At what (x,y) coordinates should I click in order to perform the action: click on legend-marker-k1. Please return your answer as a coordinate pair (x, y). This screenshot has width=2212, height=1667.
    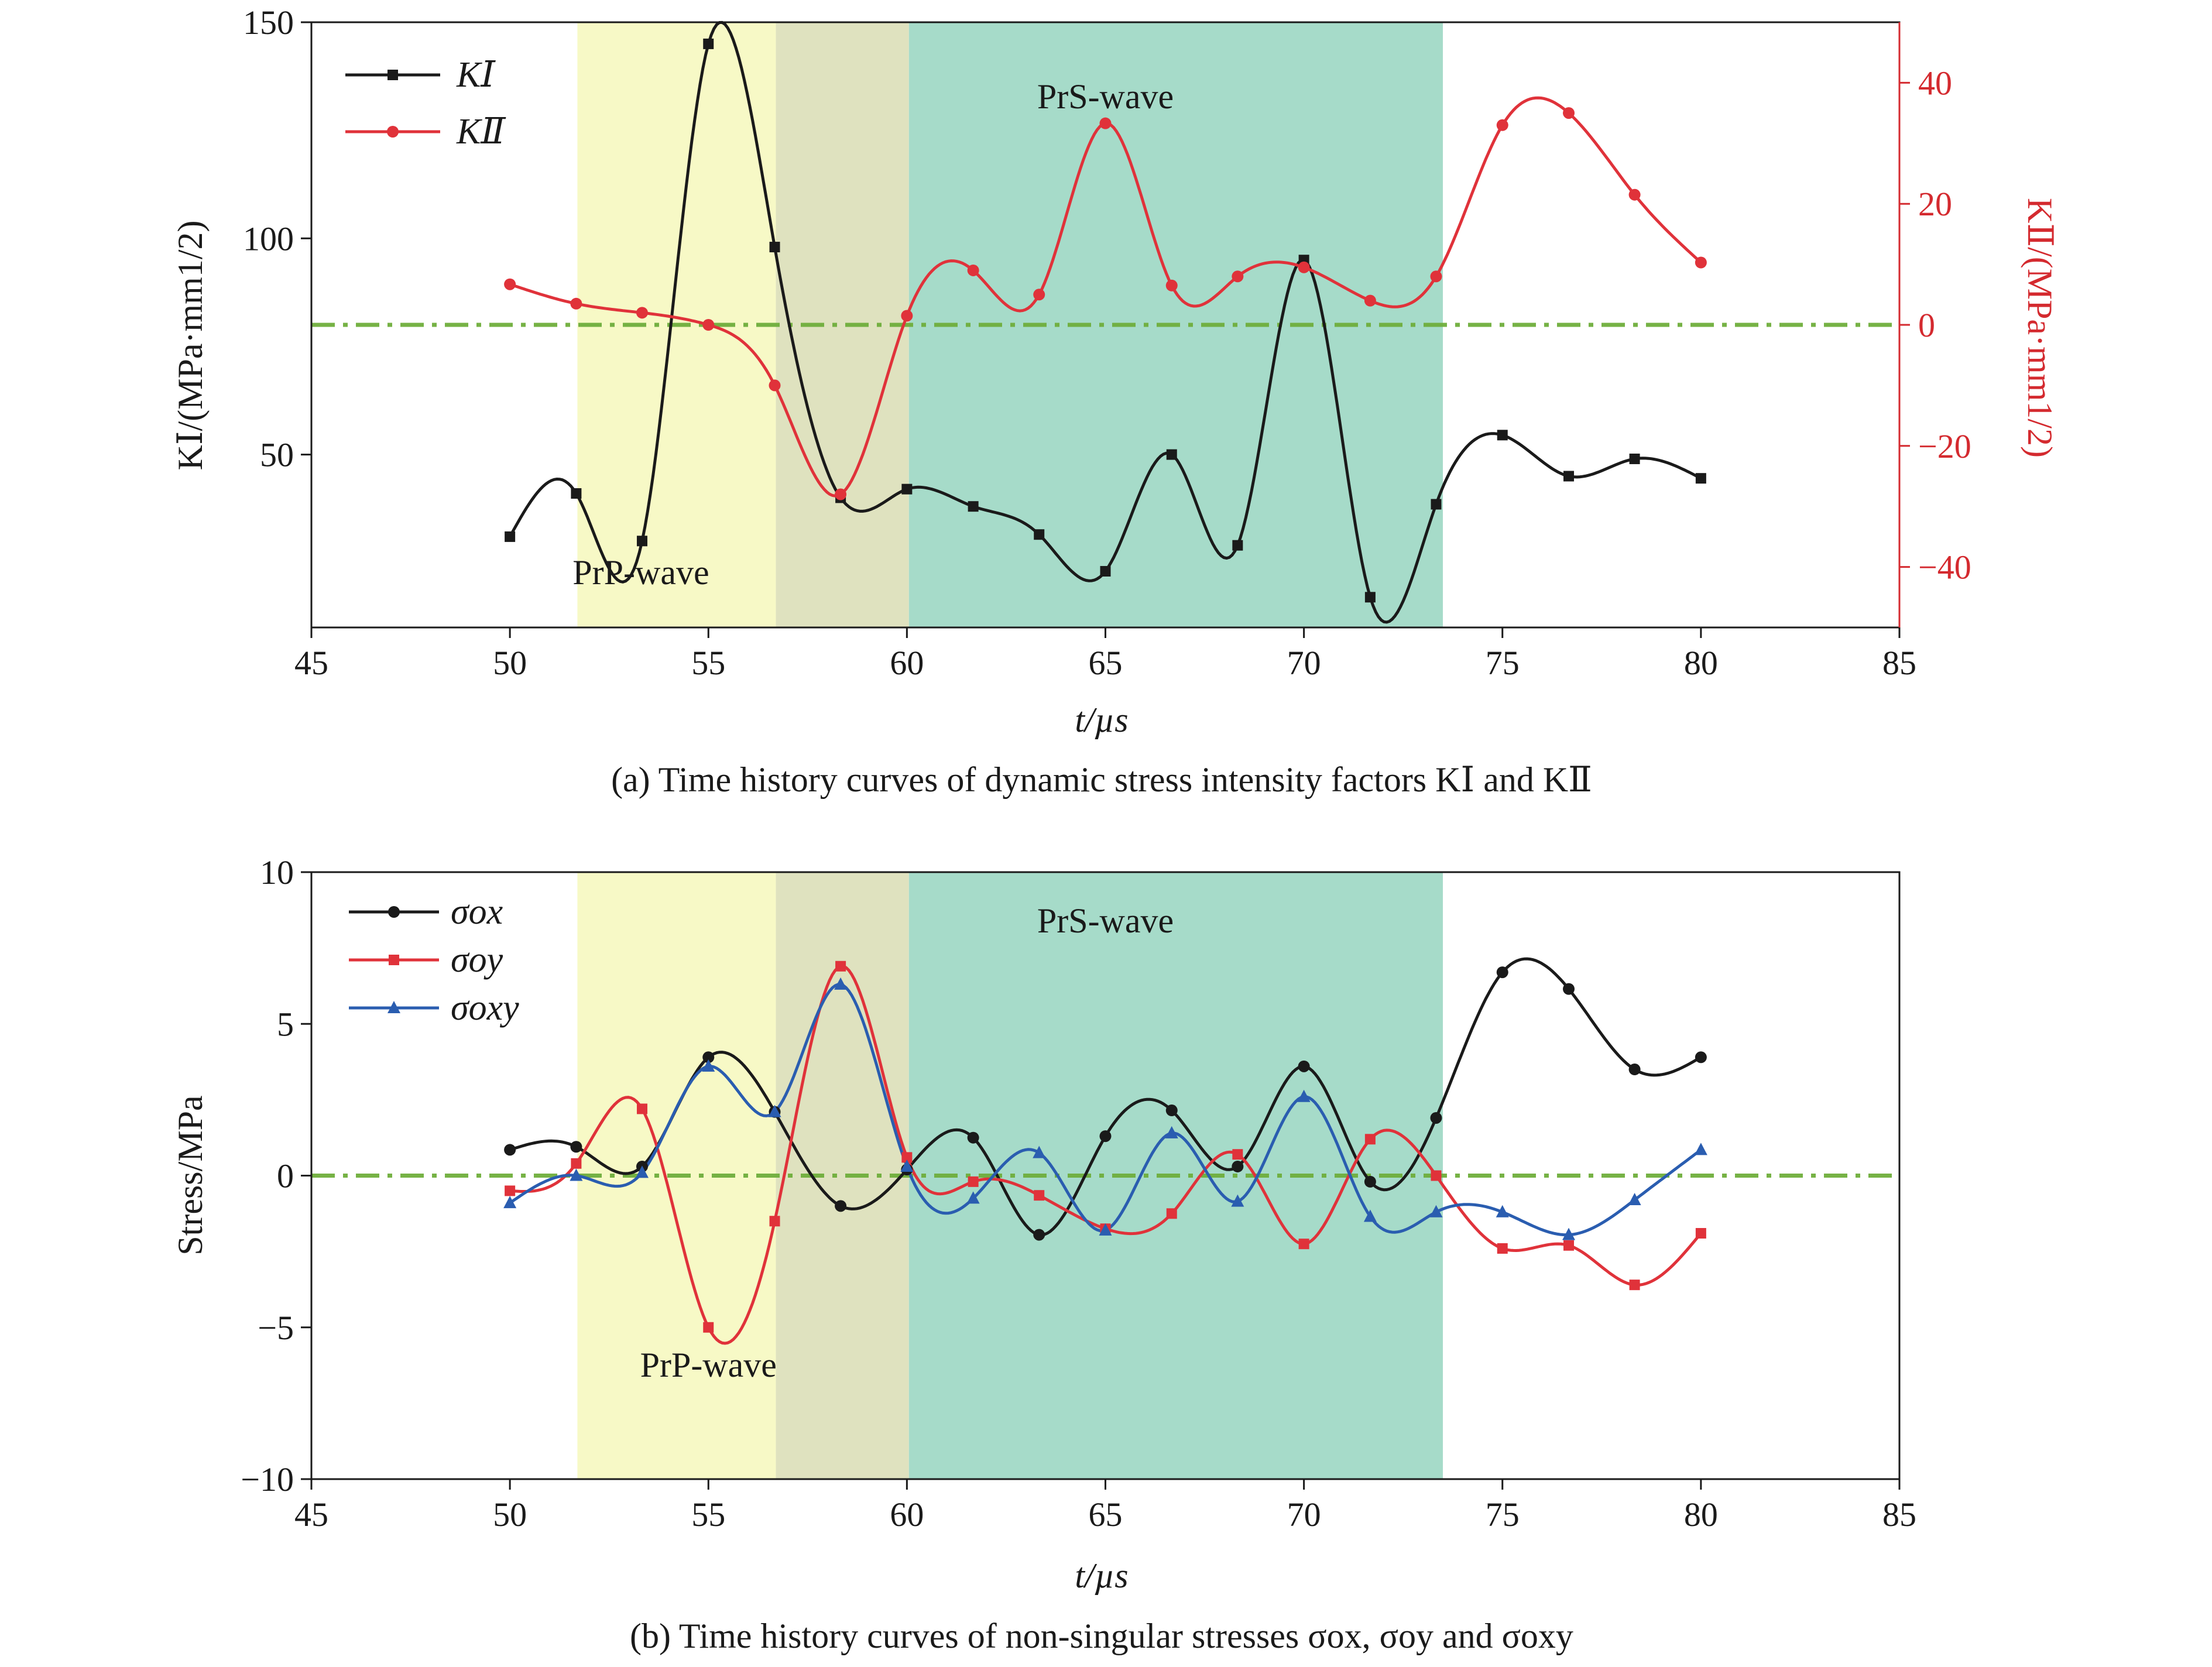
    Looking at the image, I should click on (392, 75).